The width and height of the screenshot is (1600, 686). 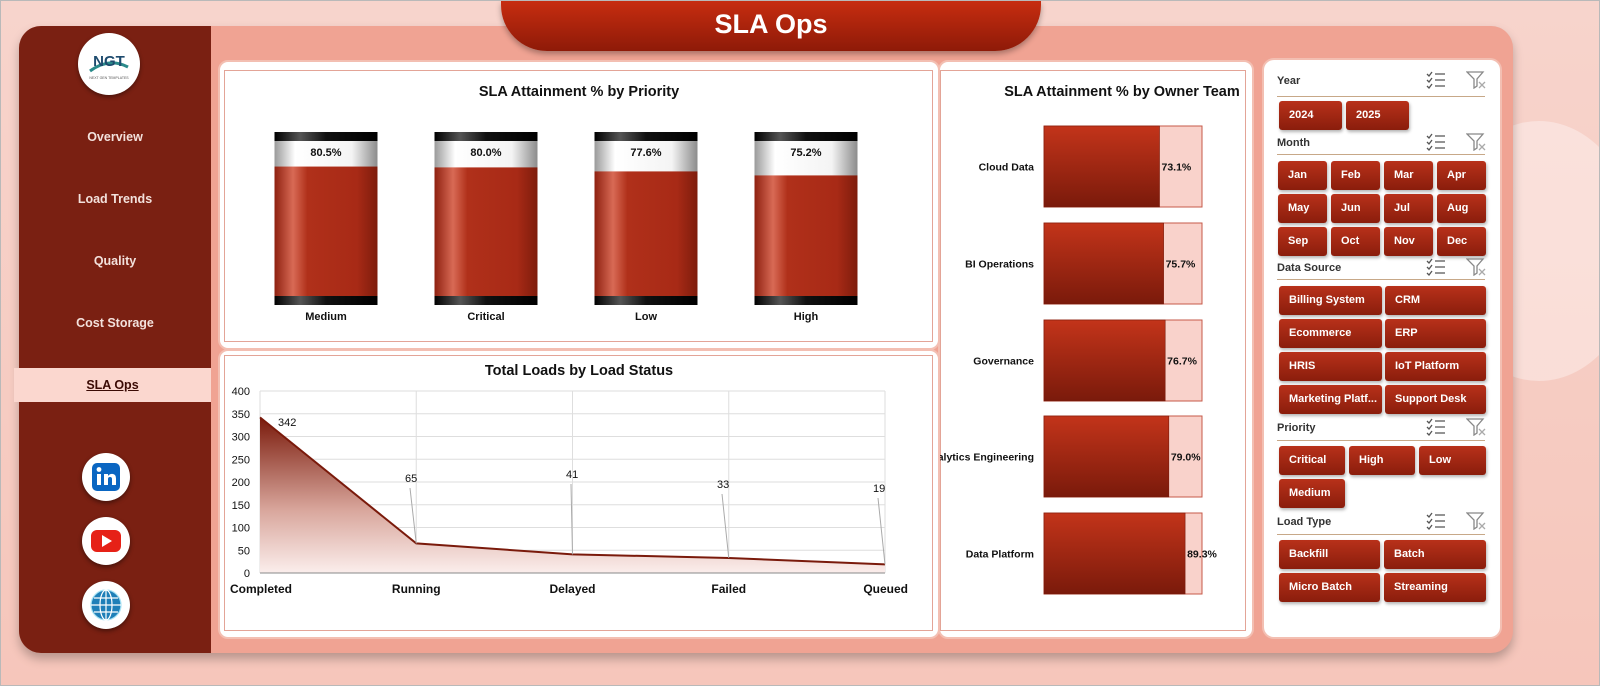 I want to click on logo-icon: NGT NEXT GEN TEMPLATES, so click(x=109, y=66).